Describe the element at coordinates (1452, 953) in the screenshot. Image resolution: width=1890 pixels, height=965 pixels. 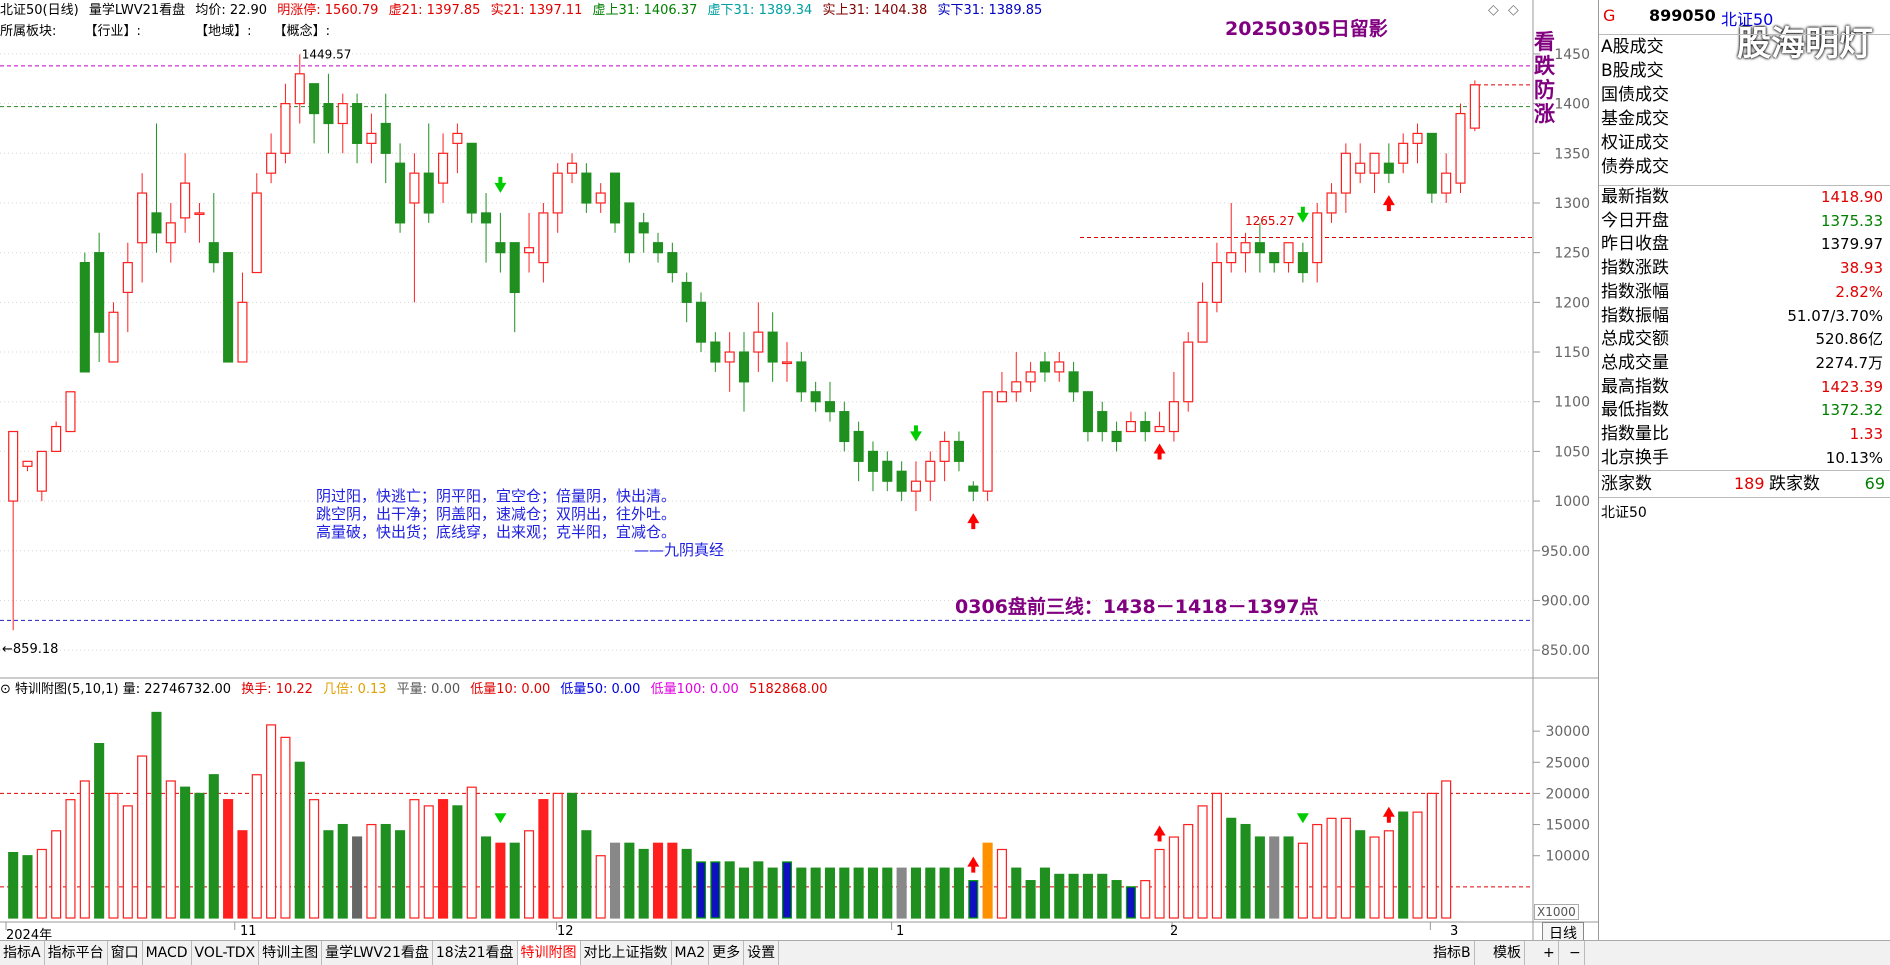
I see `tab-indicator-b: 指标B` at that location.